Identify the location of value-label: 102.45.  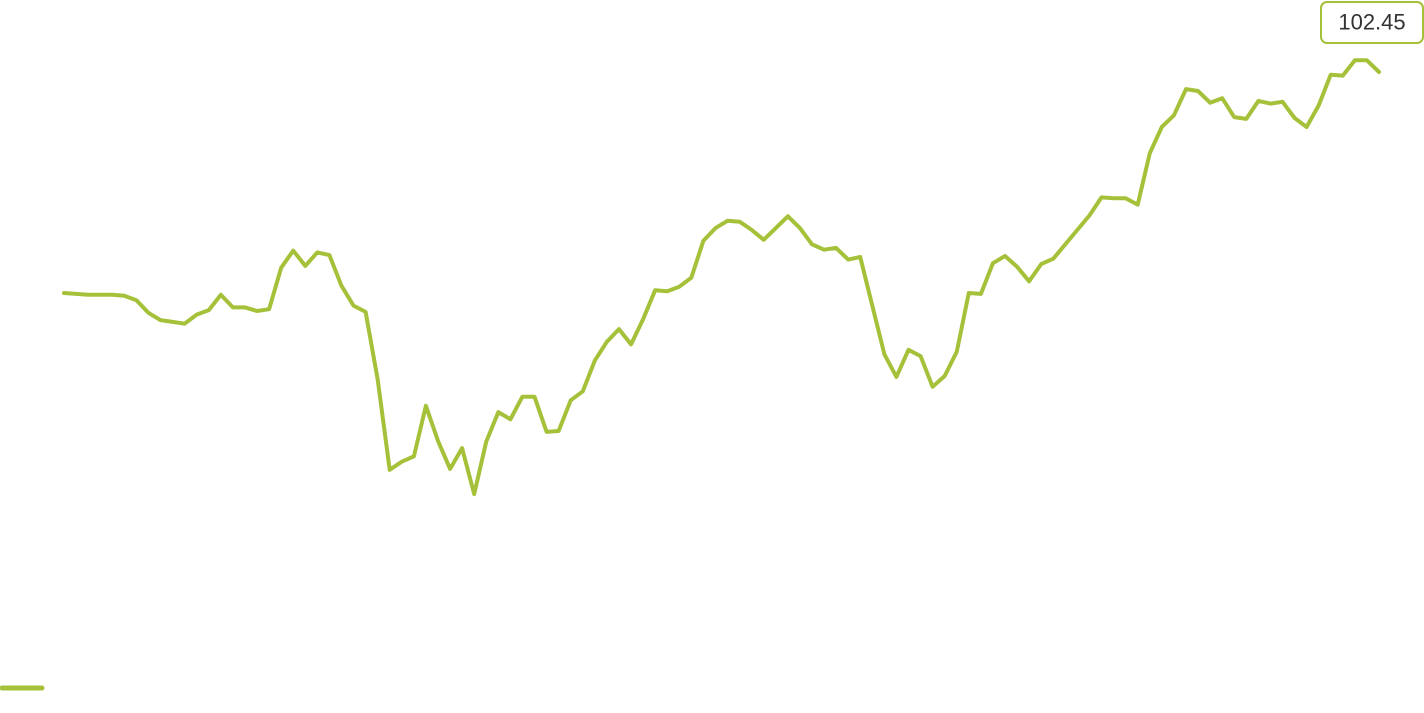
(1371, 21).